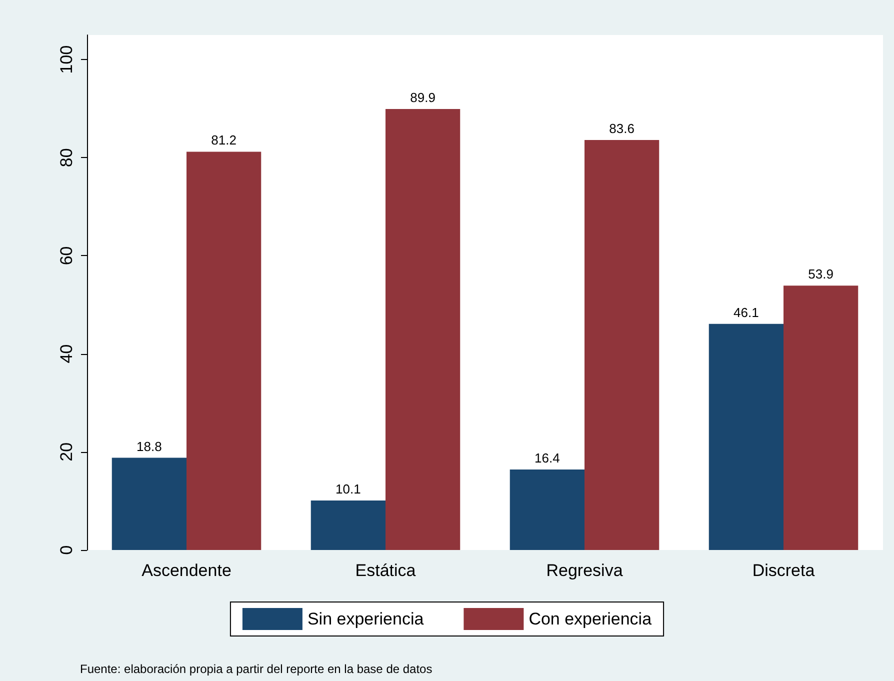 The height and width of the screenshot is (681, 894). Describe the element at coordinates (821, 274) in the screenshot. I see `data-label: 53.9` at that location.